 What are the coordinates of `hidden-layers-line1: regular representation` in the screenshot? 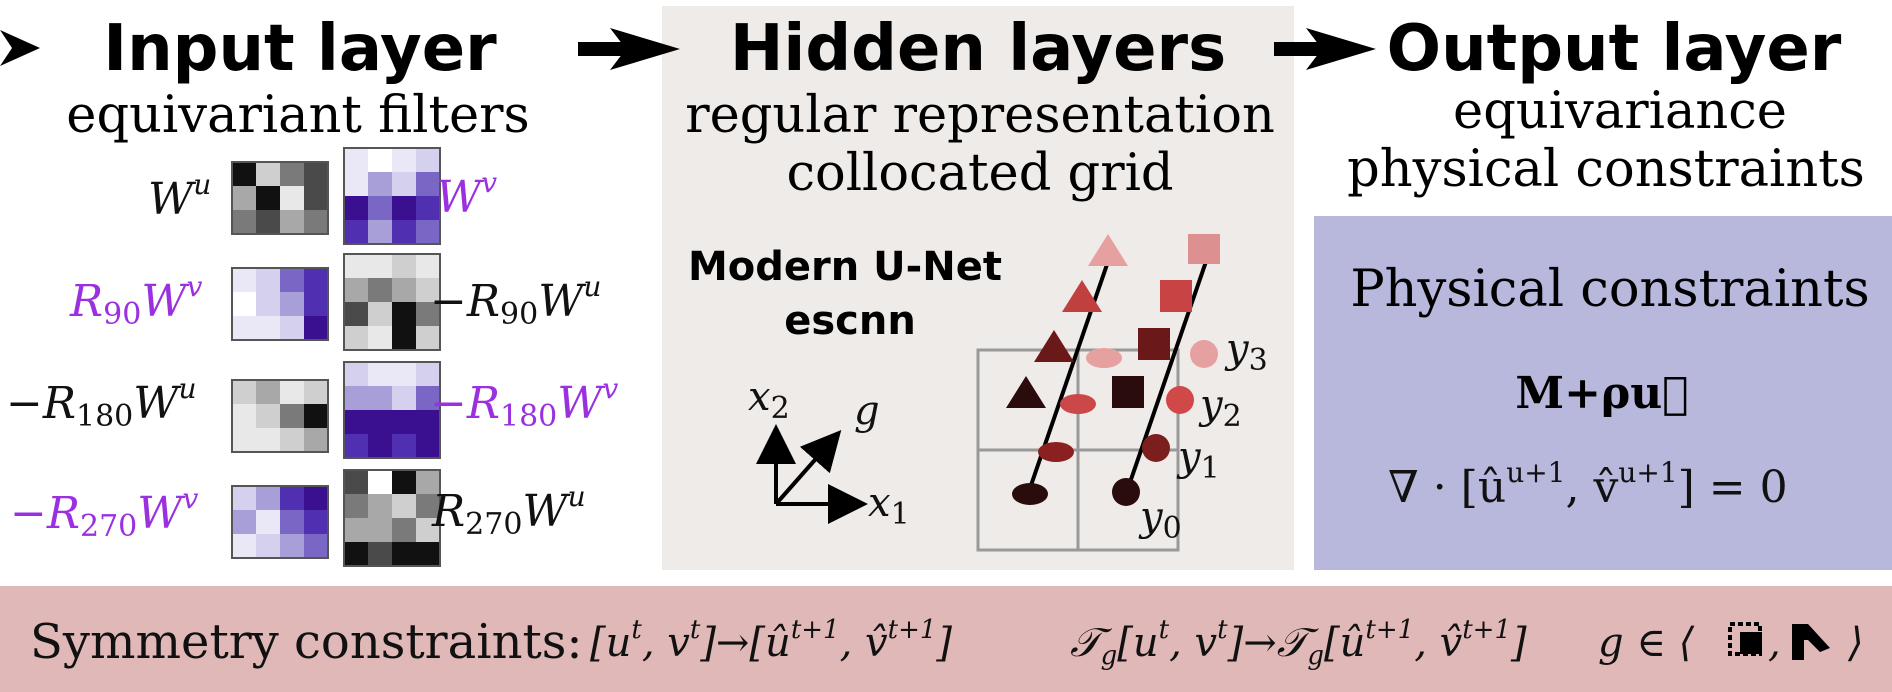 It's located at (980, 115).